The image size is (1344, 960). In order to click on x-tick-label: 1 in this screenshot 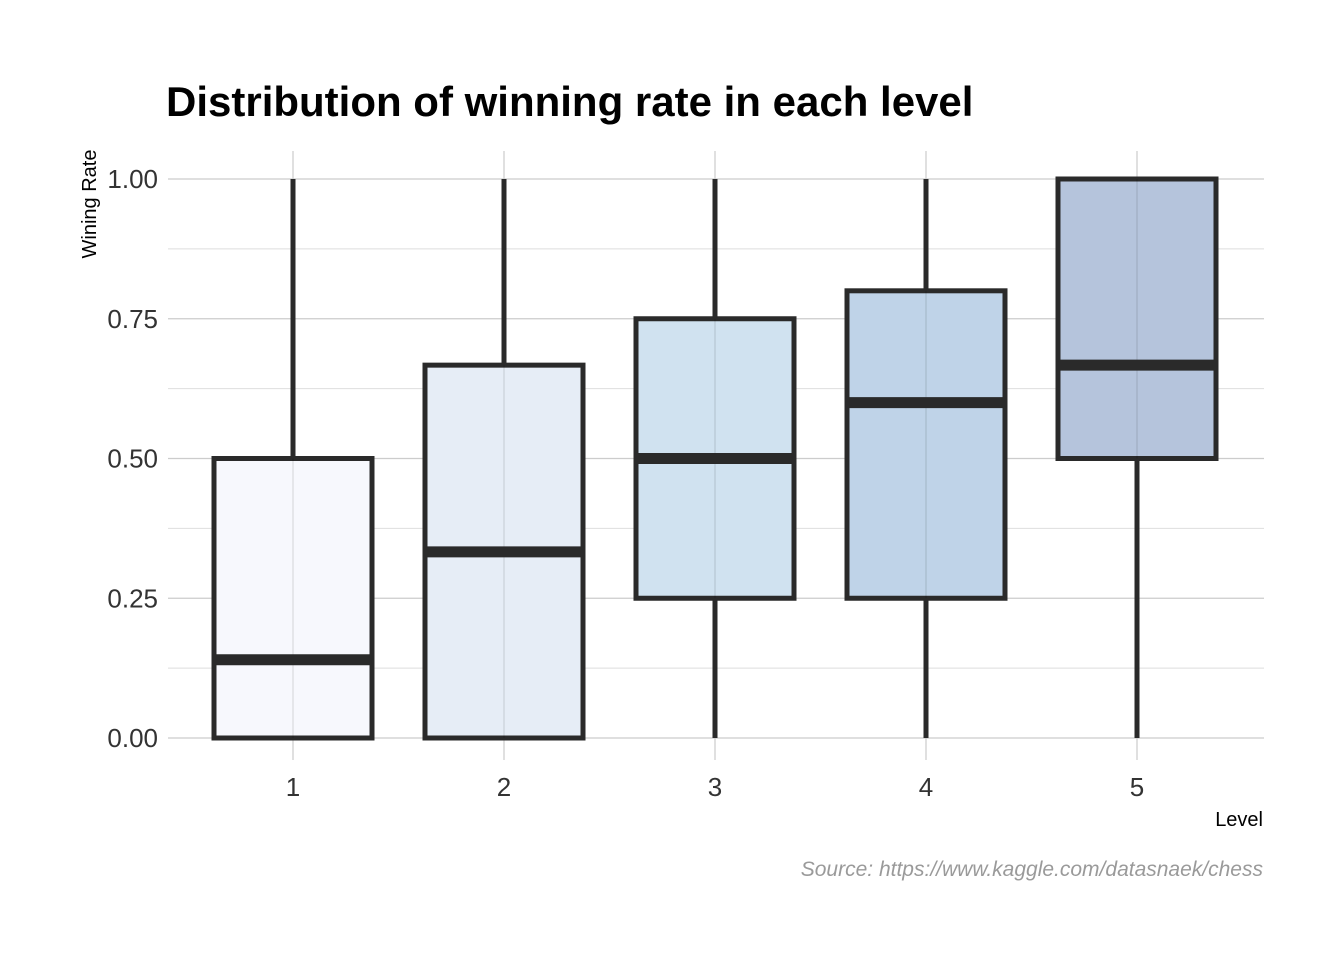, I will do `click(293, 787)`.